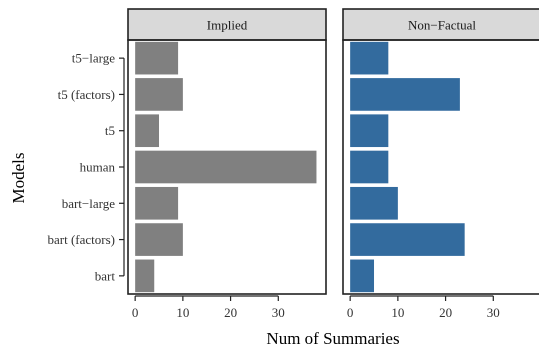 This screenshot has width=539, height=349. What do you see at coordinates (332, 338) in the screenshot?
I see `x-axis-title: Num of Summaries` at bounding box center [332, 338].